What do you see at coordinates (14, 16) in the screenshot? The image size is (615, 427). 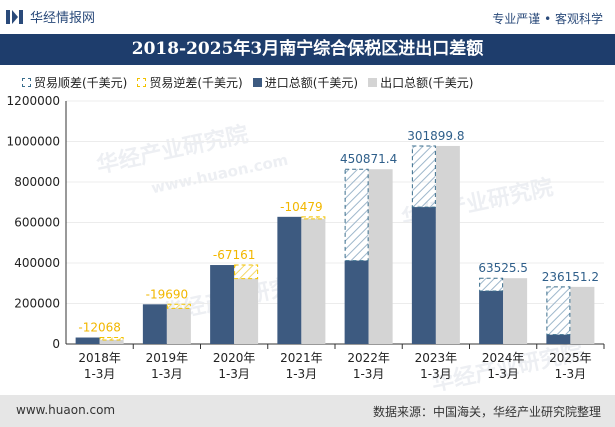 I see `brand-logo-icon` at bounding box center [14, 16].